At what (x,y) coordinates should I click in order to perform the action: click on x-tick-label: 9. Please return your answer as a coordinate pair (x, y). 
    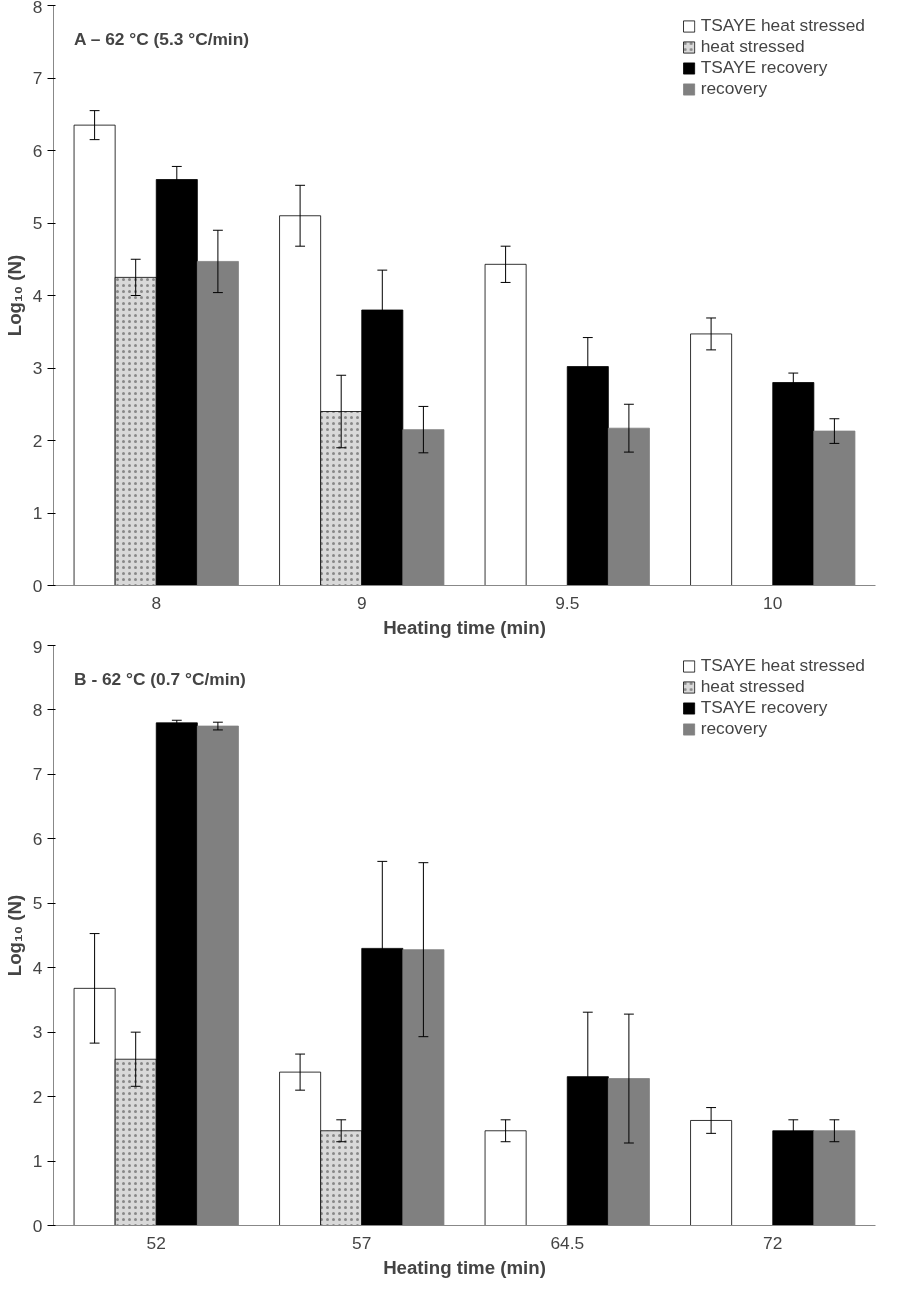
    Looking at the image, I should click on (361, 602).